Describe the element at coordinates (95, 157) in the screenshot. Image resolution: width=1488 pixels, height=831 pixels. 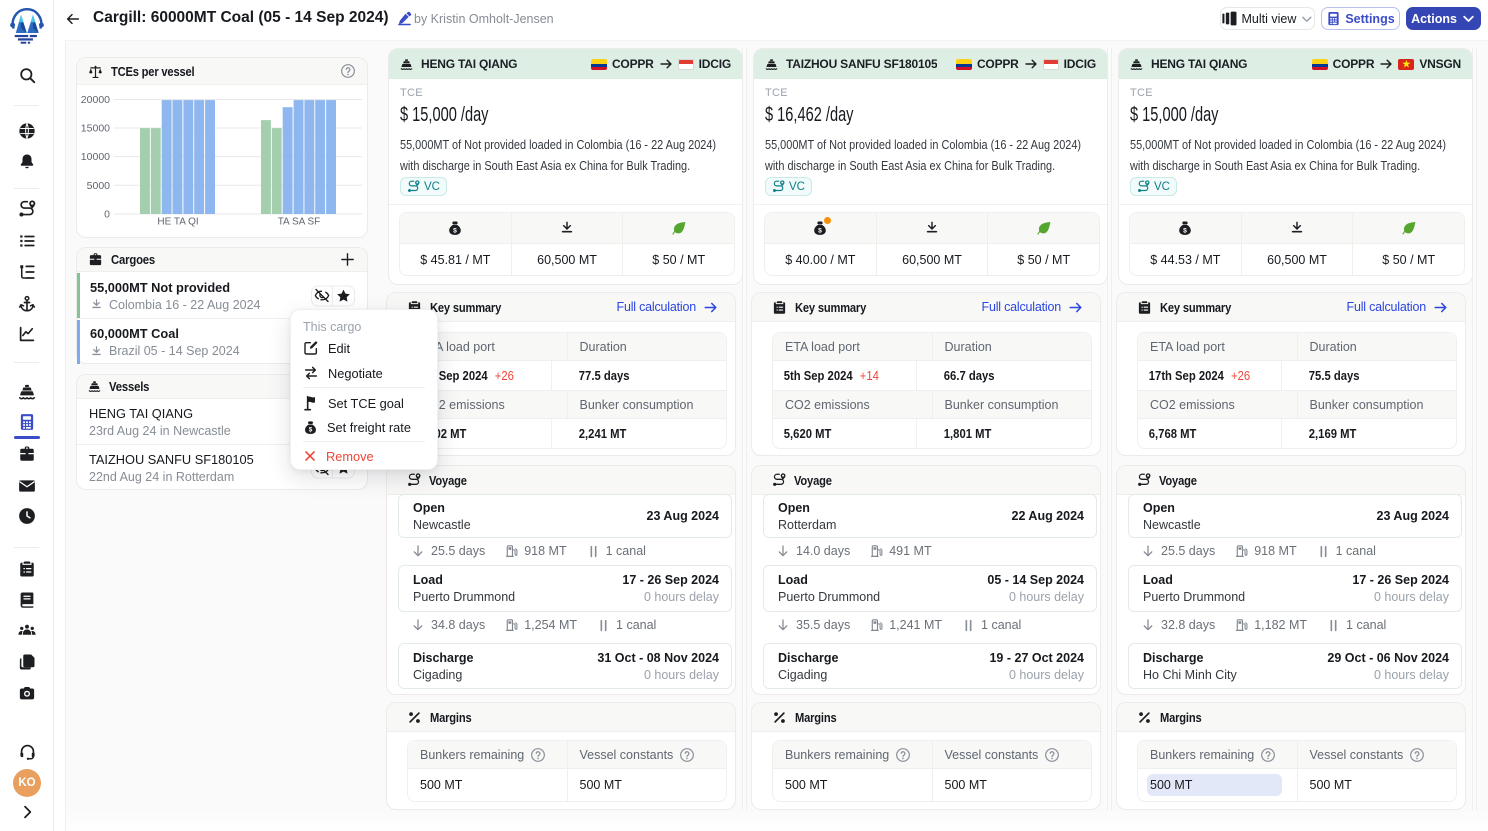
I see `svg-text: 10000` at that location.